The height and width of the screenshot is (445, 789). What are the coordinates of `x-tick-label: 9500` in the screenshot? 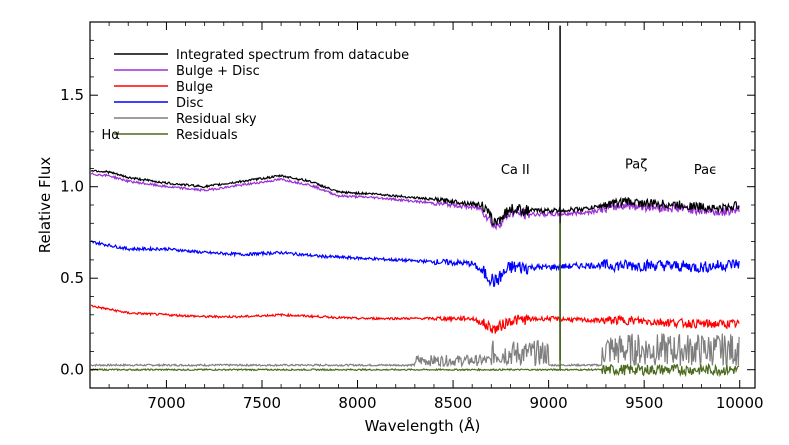 It's located at (644, 403).